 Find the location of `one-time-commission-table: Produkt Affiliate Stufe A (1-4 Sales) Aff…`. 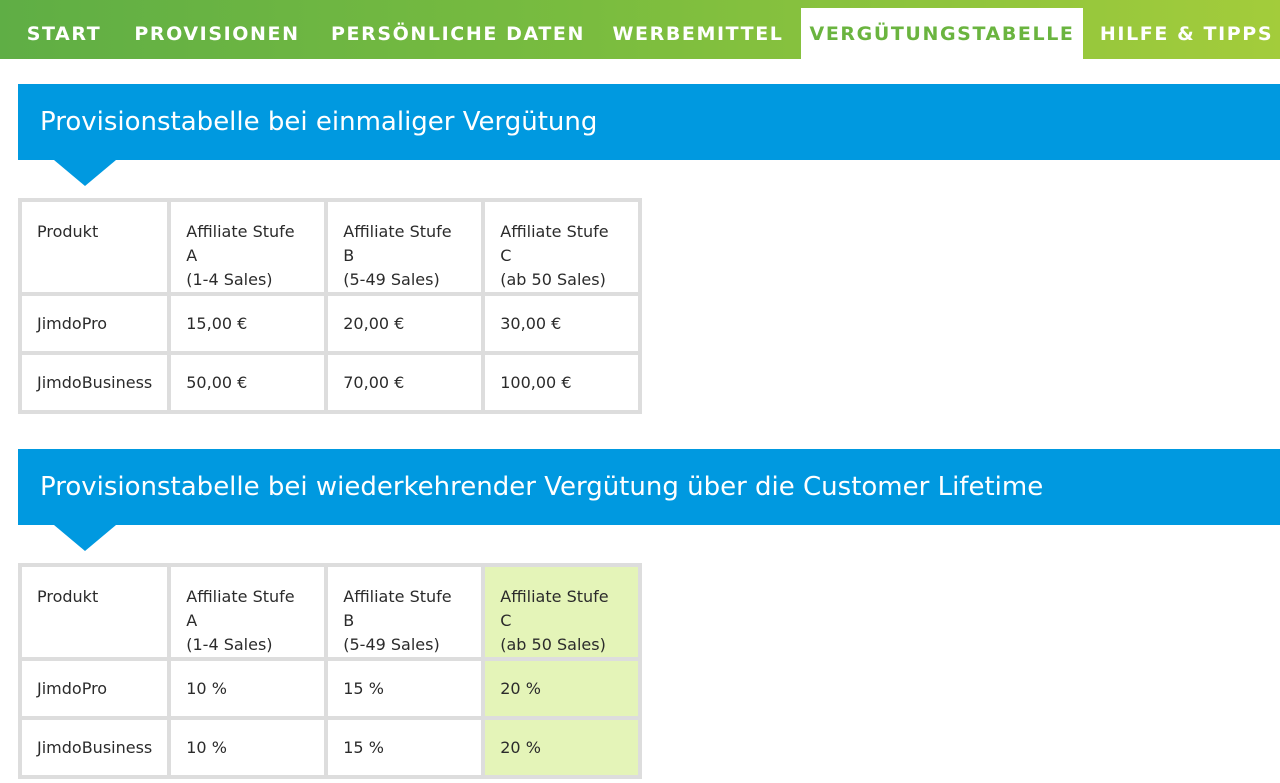

one-time-commission-table: Produkt Affiliate Stufe A (1-4 Sales) Aff… is located at coordinates (330, 306).